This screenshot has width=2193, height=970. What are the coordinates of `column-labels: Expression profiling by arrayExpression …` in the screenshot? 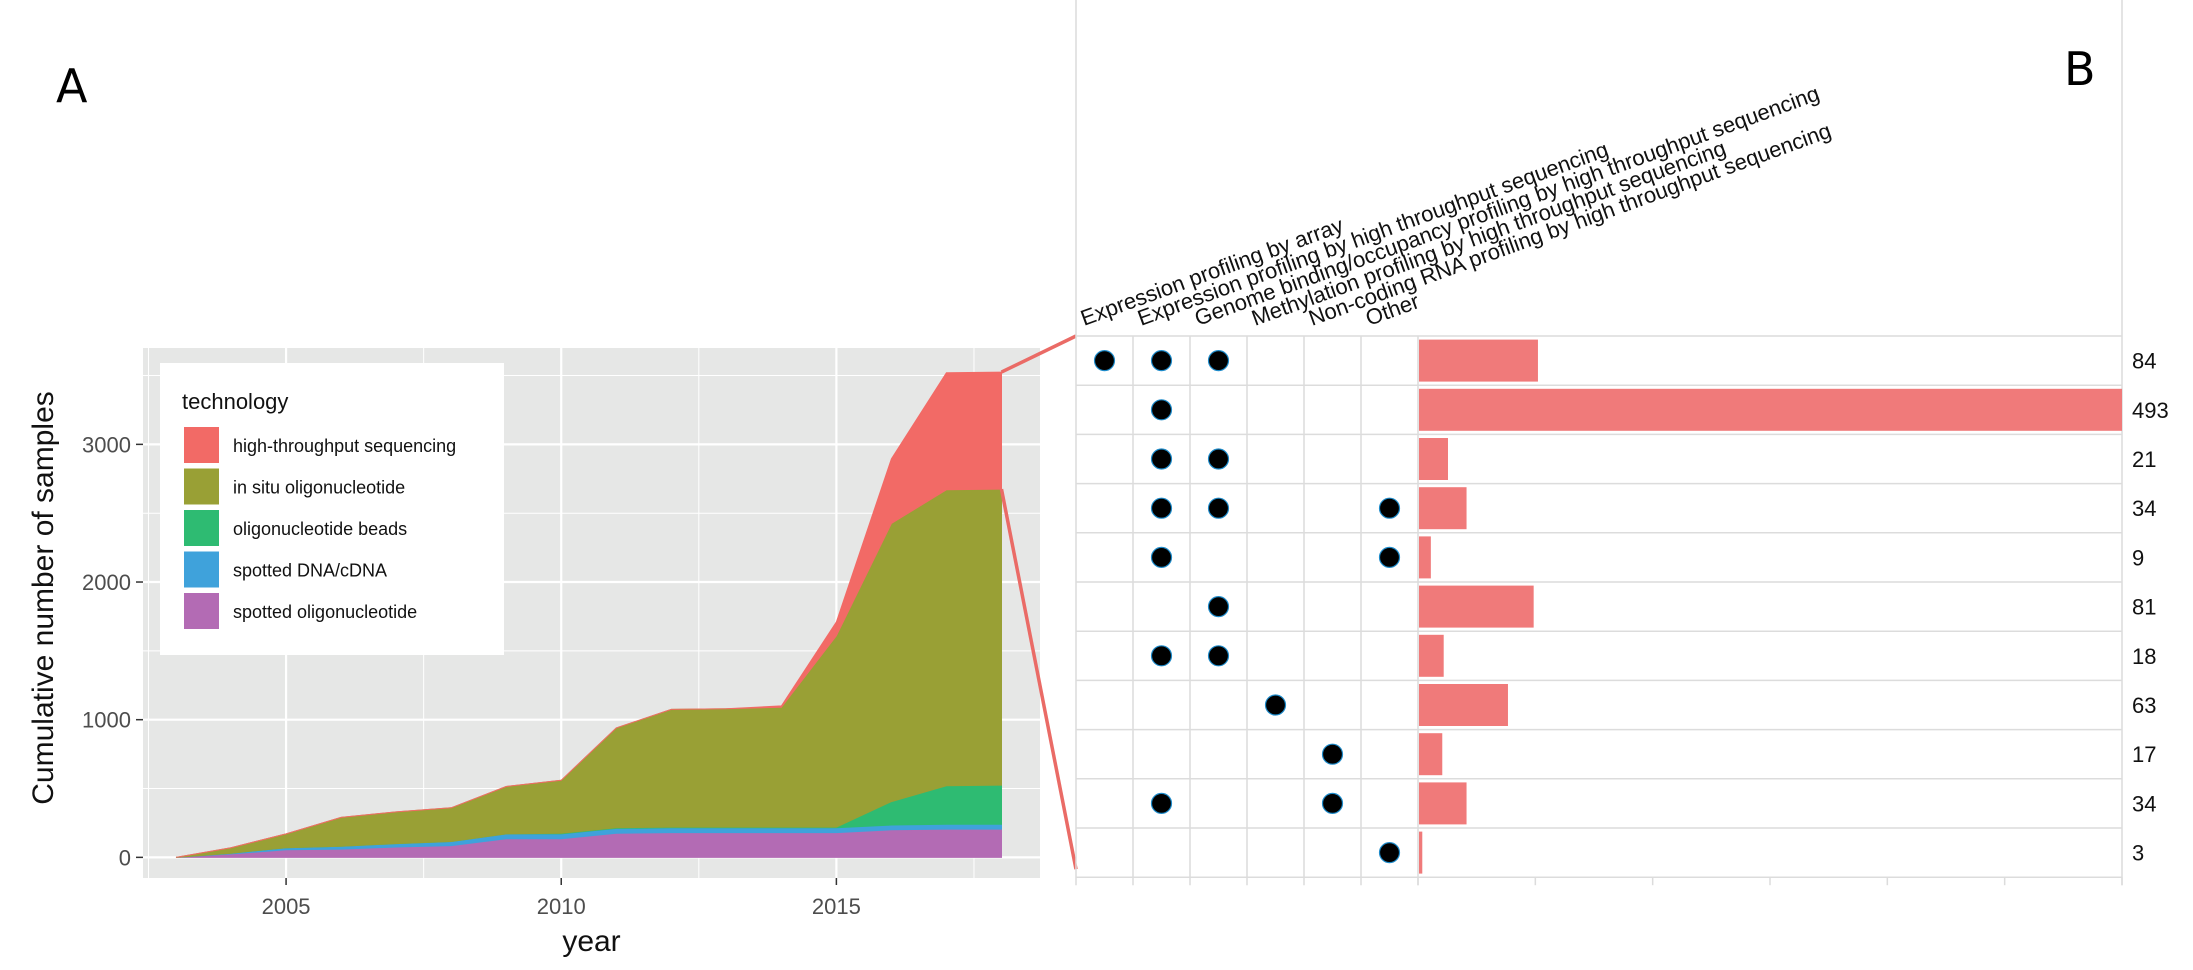 It's located at (1455, 205).